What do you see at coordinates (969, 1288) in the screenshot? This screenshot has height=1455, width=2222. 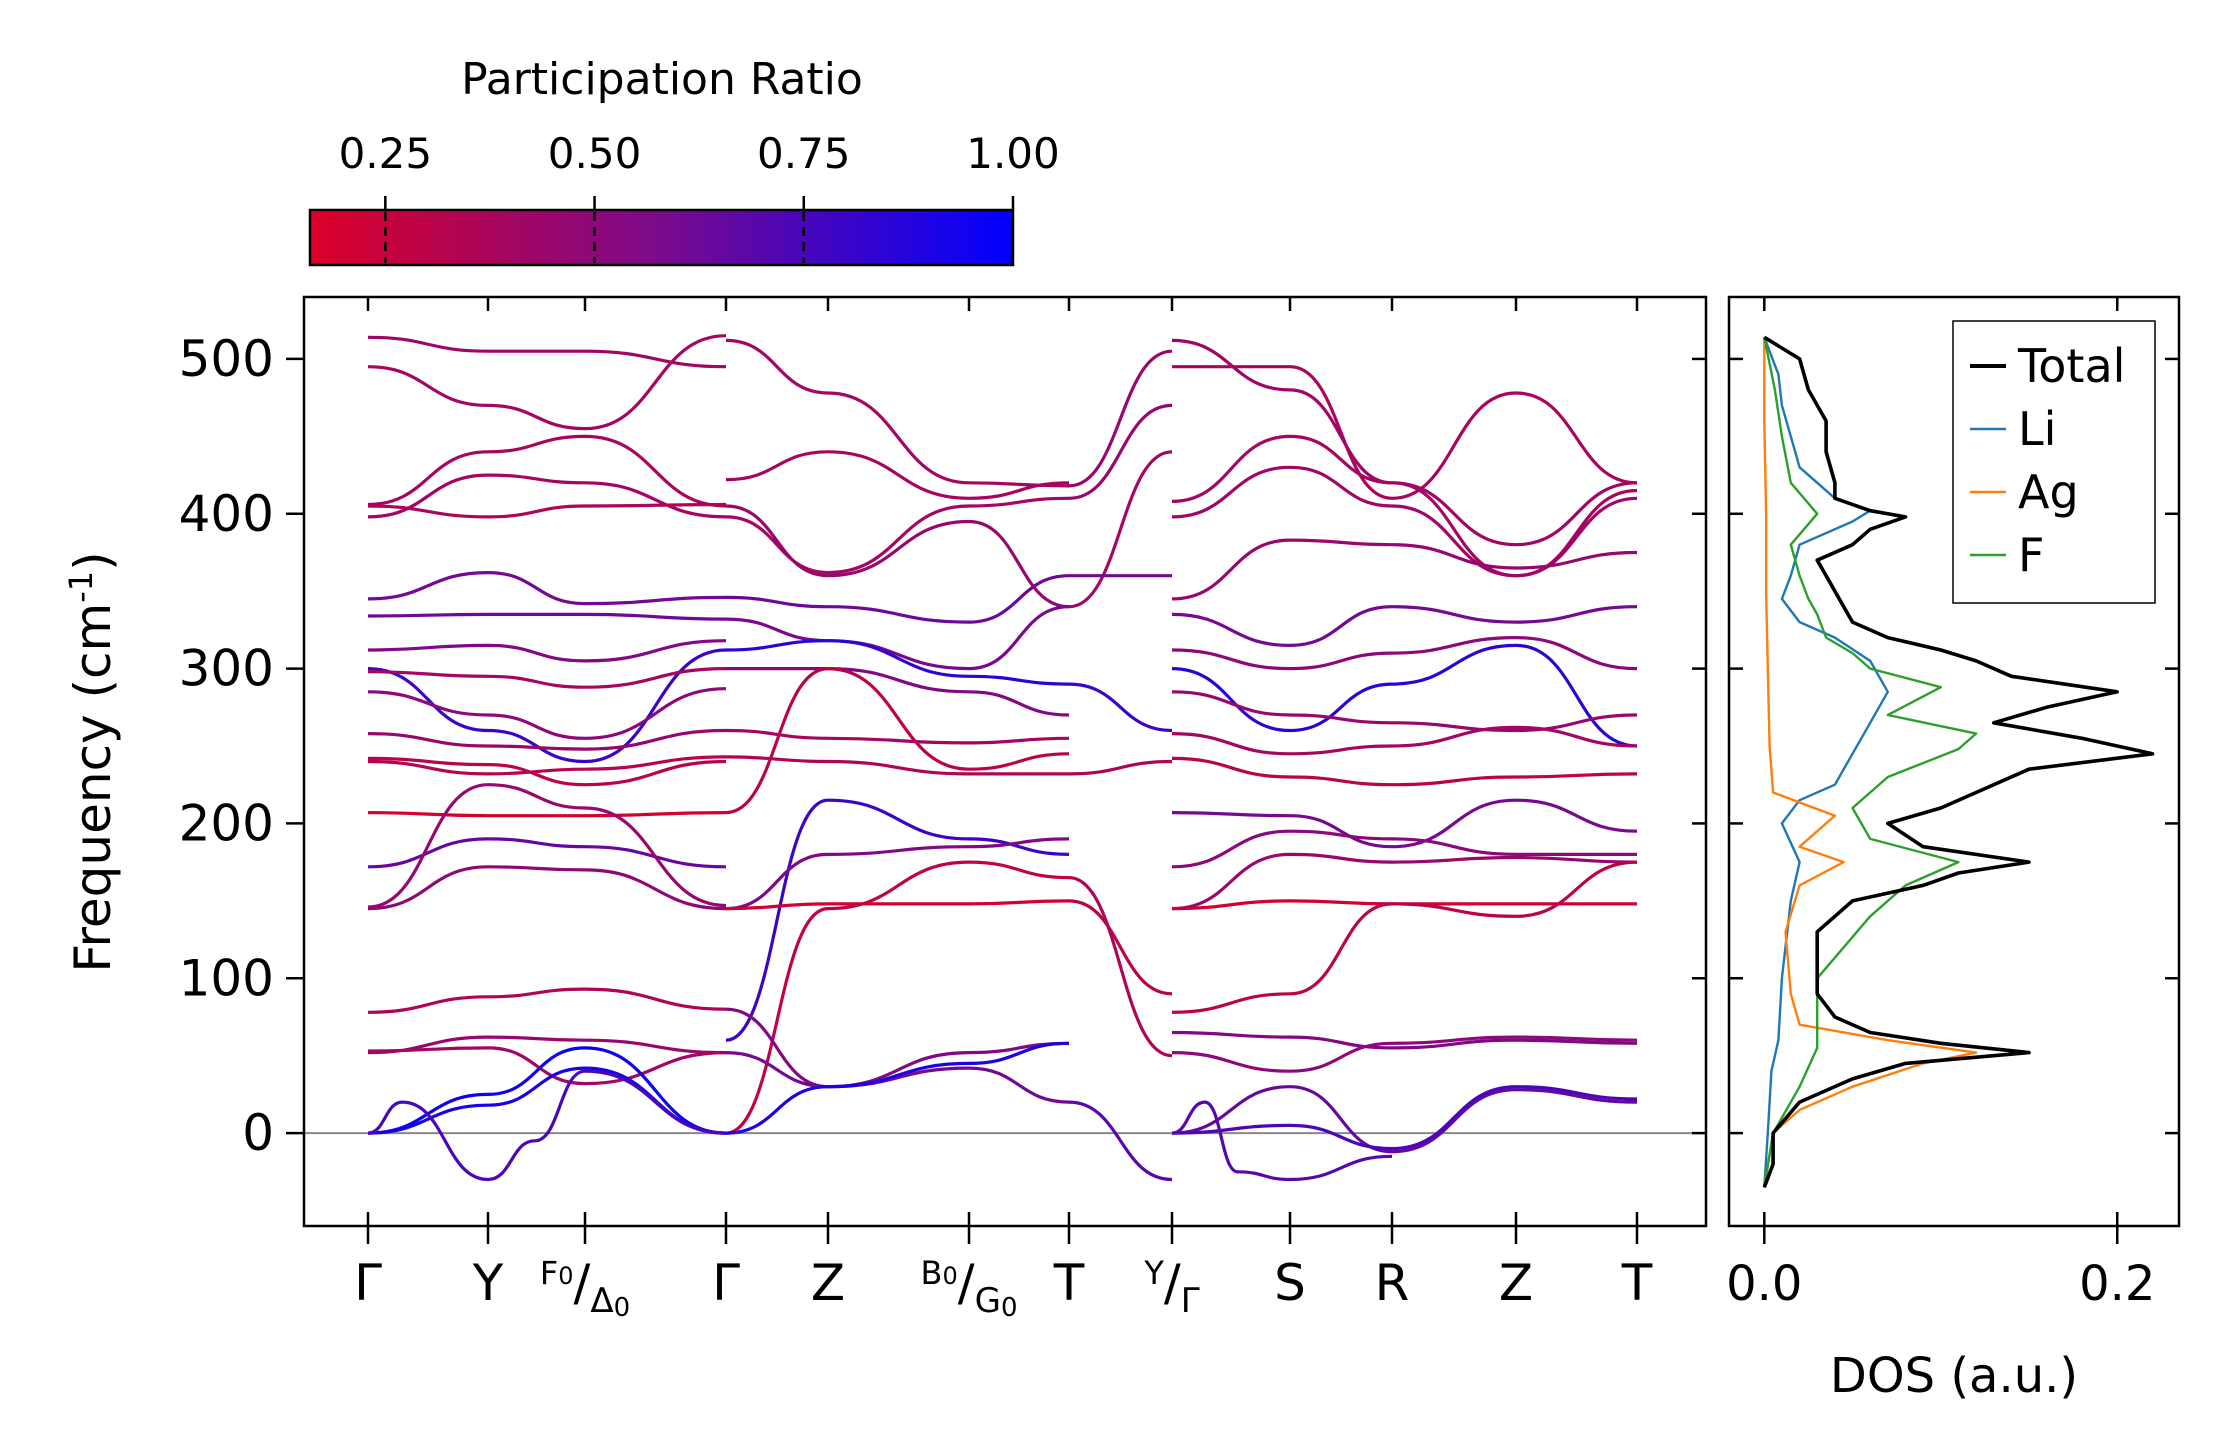 I see `kpoint-label: B0/G0` at bounding box center [969, 1288].